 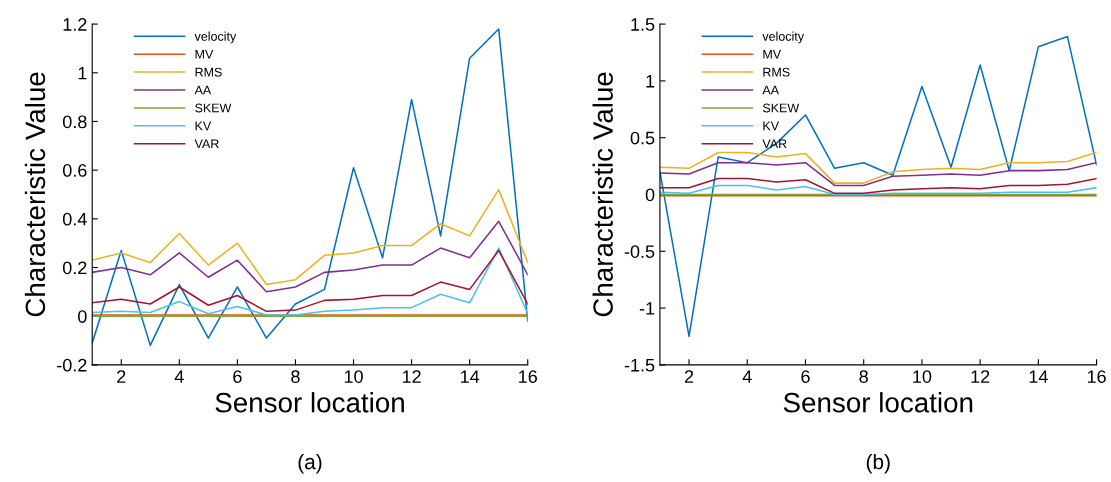 What do you see at coordinates (206, 144) in the screenshot?
I see `legend-label: VAR` at bounding box center [206, 144].